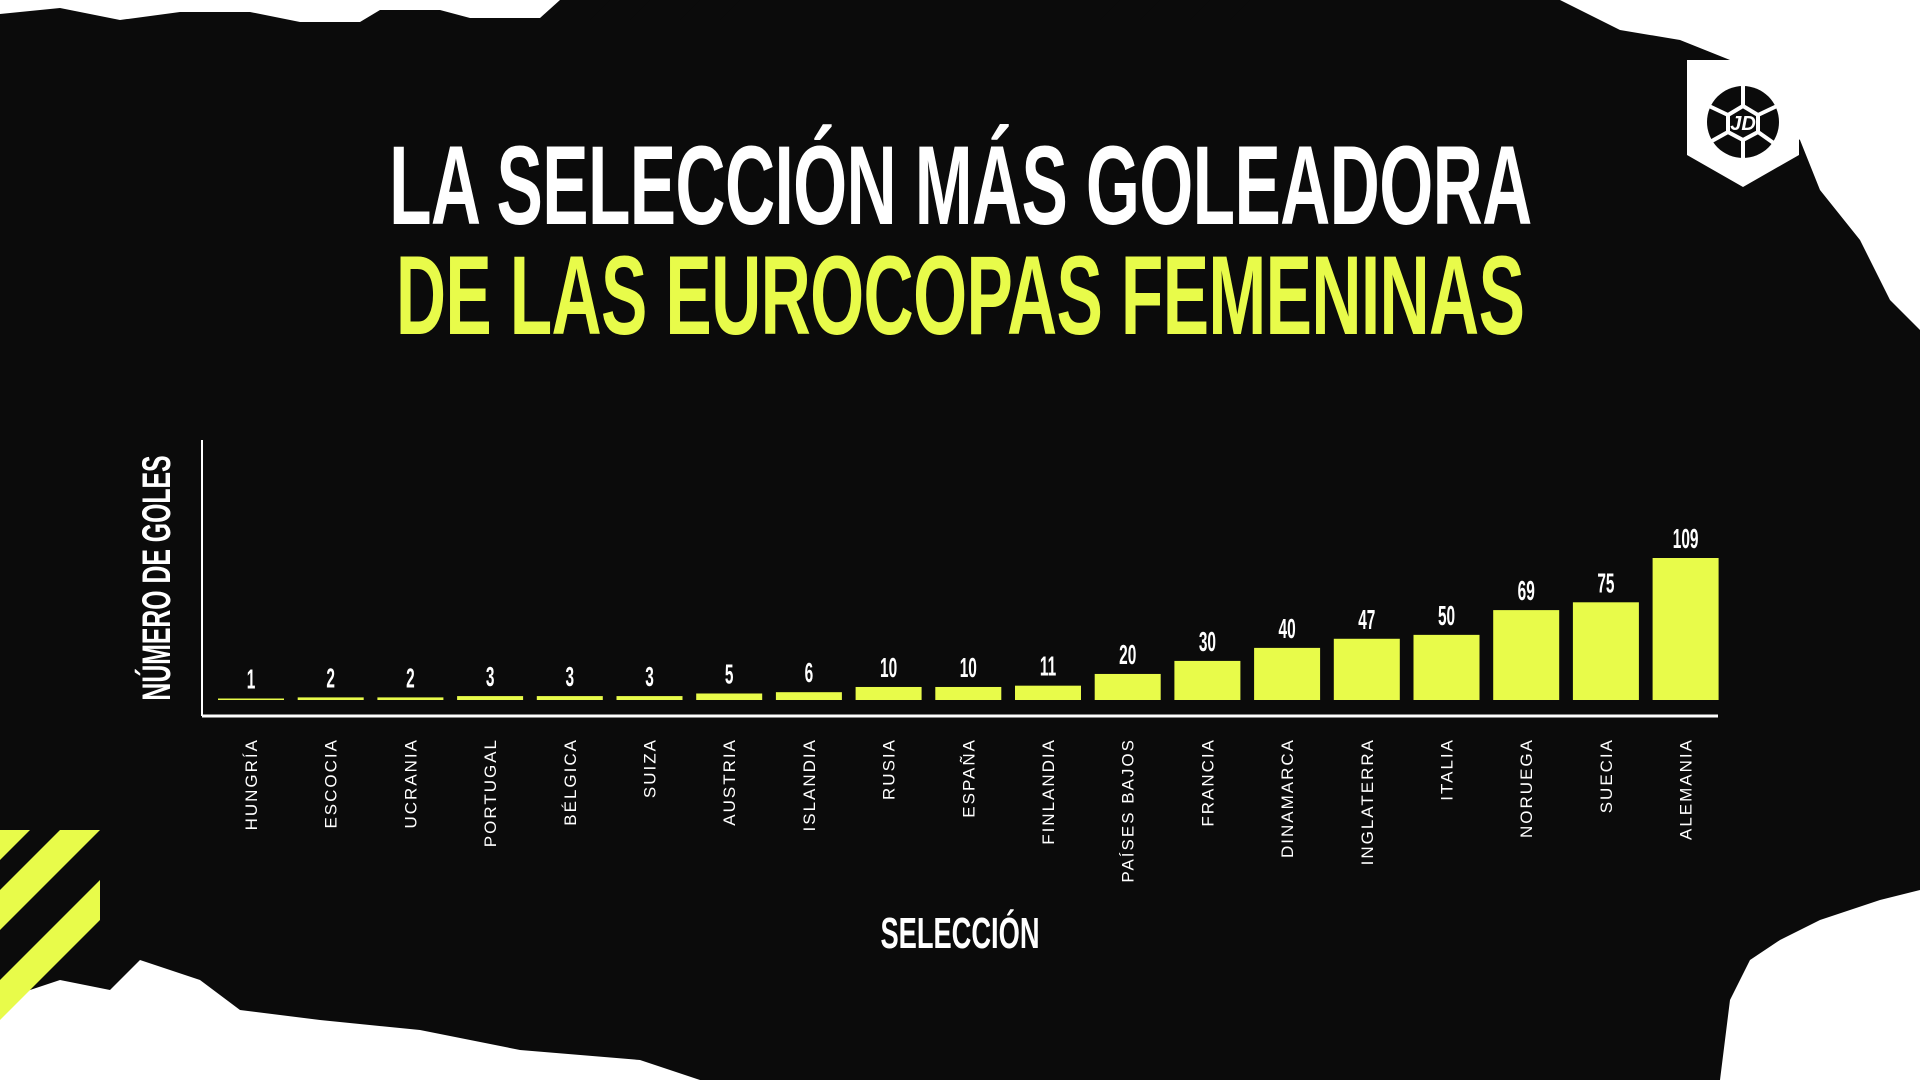 This screenshot has height=1080, width=1920. What do you see at coordinates (1367, 801) in the screenshot?
I see `category-label: INGLATERRA` at bounding box center [1367, 801].